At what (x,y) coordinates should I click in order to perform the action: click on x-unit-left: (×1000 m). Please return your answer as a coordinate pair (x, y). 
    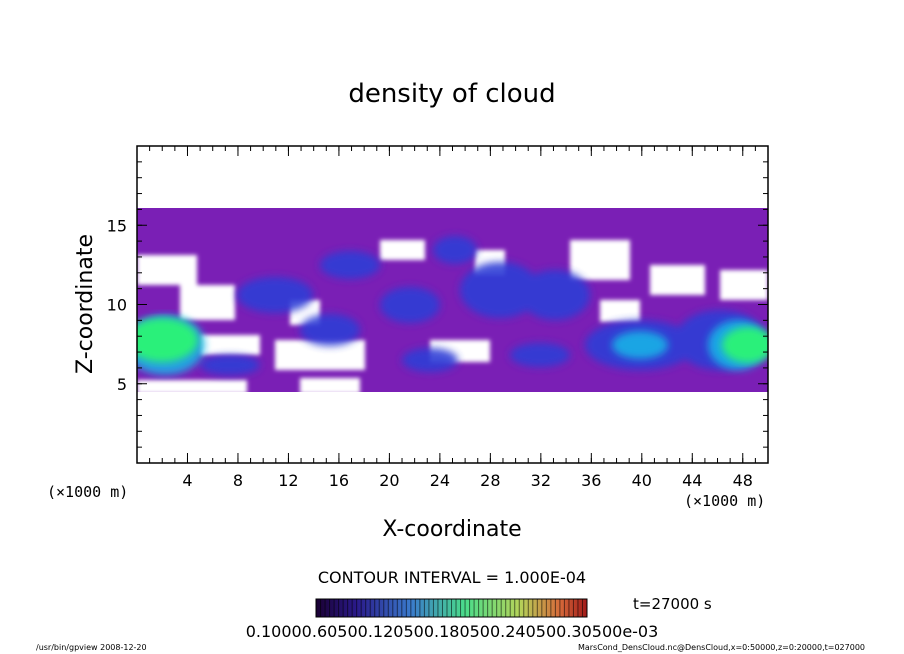
    Looking at the image, I should click on (87, 492).